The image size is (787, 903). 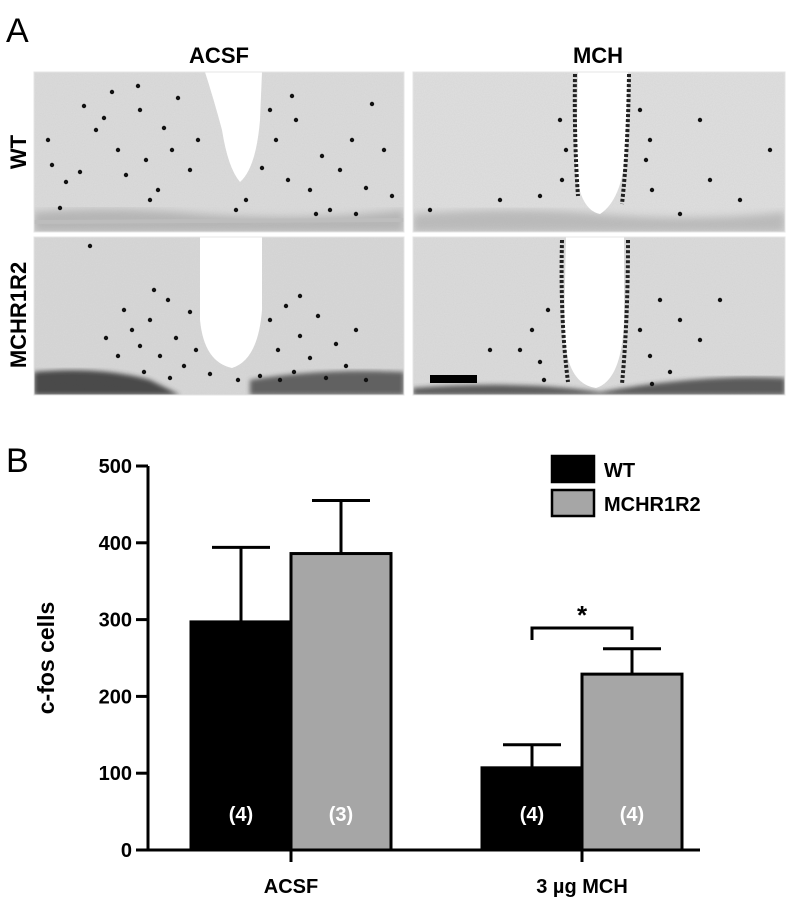 I want to click on y-tick-label: 200, so click(x=115, y=697).